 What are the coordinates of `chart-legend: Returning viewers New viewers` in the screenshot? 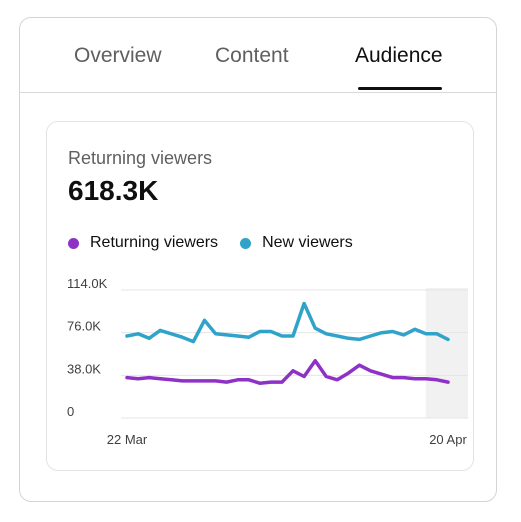 It's located at (221, 243).